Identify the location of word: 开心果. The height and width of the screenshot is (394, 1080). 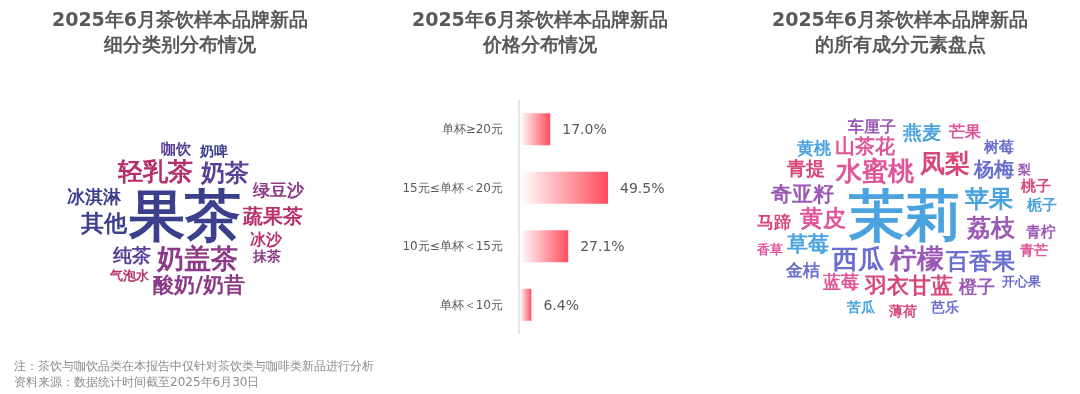
(1021, 282).